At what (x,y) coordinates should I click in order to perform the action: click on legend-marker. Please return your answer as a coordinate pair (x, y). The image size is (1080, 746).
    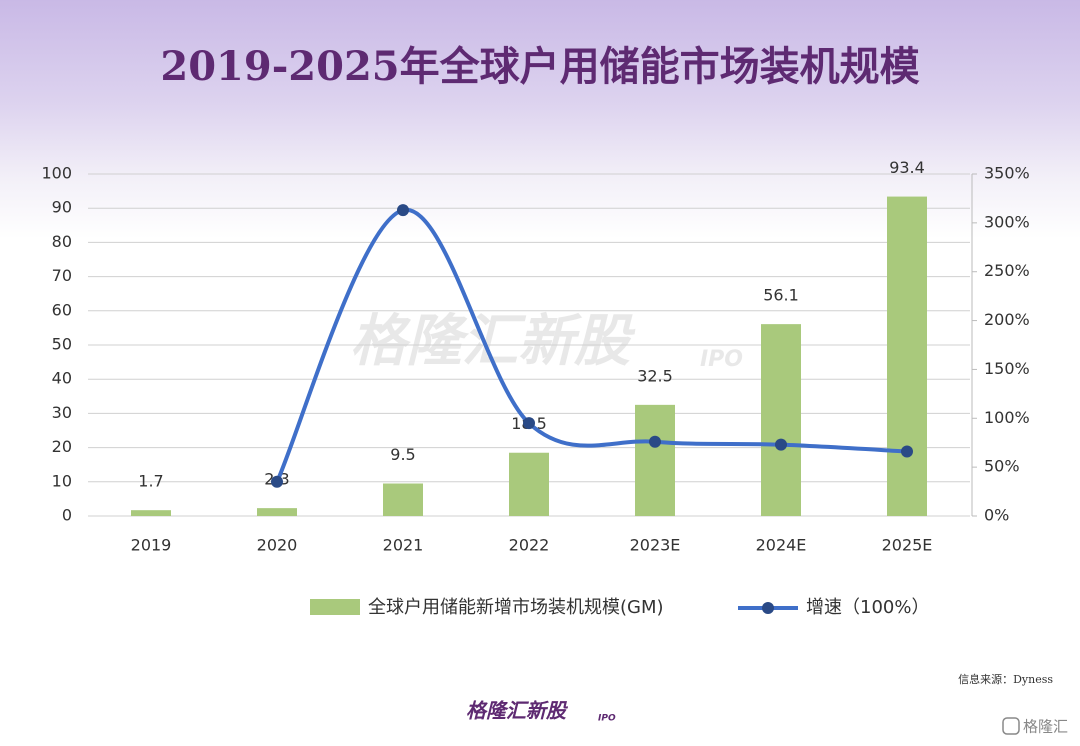
    Looking at the image, I should click on (768, 608).